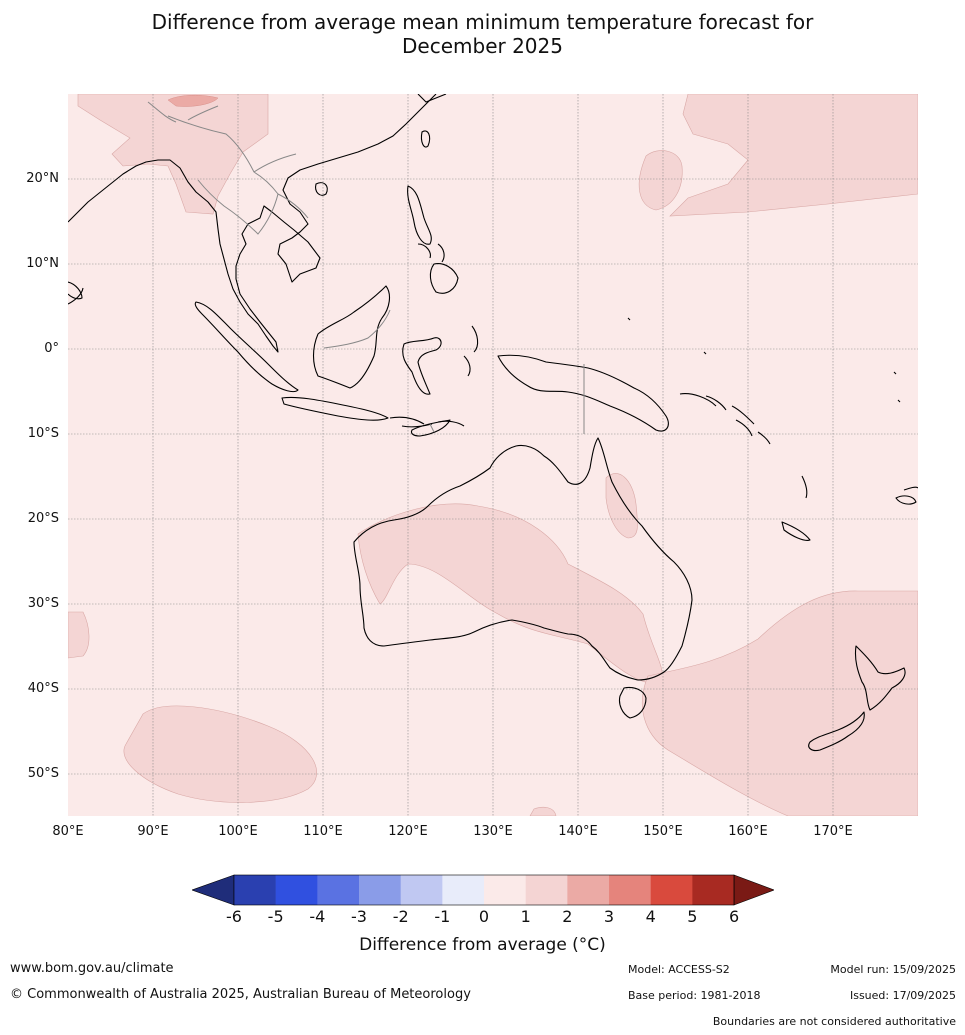  What do you see at coordinates (321, 189) in the screenshot?
I see `coastline-hainan` at bounding box center [321, 189].